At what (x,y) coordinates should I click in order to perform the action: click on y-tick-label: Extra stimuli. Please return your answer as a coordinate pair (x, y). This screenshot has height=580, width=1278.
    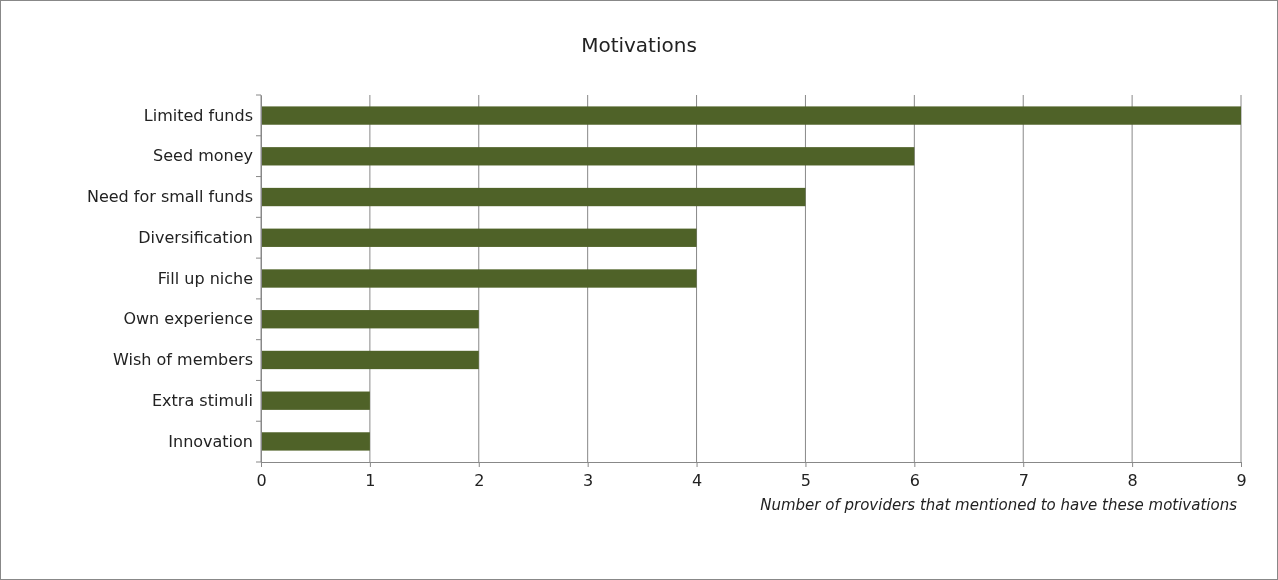
    Looking at the image, I should click on (202, 400).